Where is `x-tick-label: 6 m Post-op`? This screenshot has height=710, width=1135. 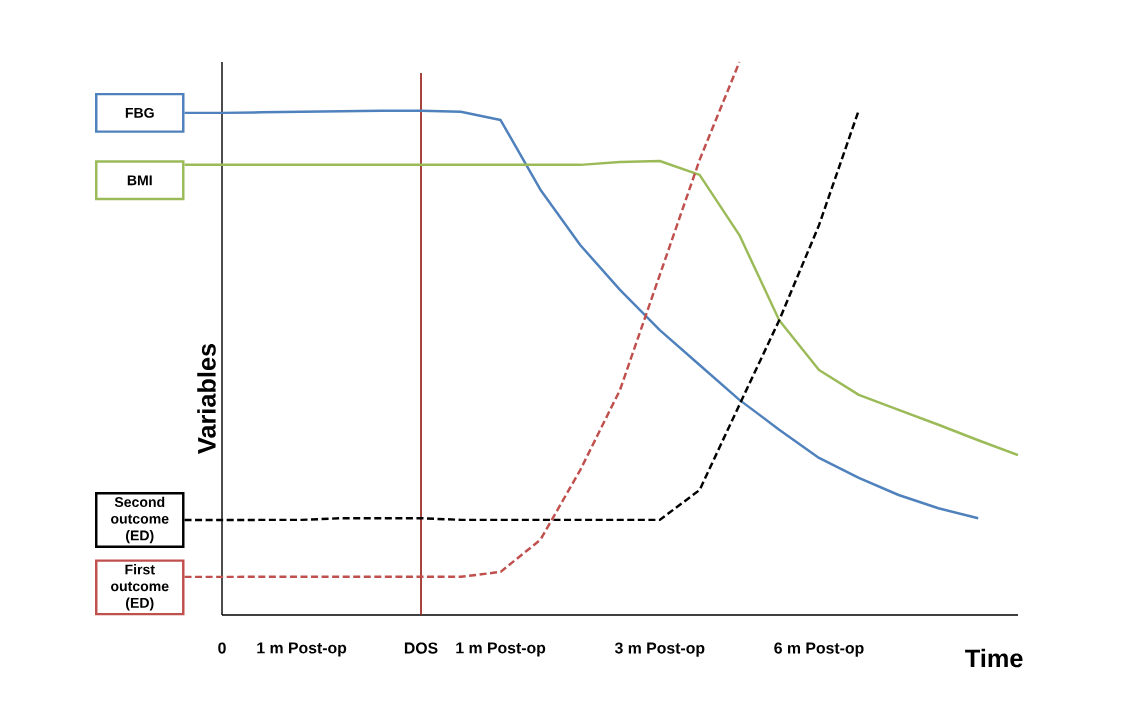 x-tick-label: 6 m Post-op is located at coordinates (819, 649).